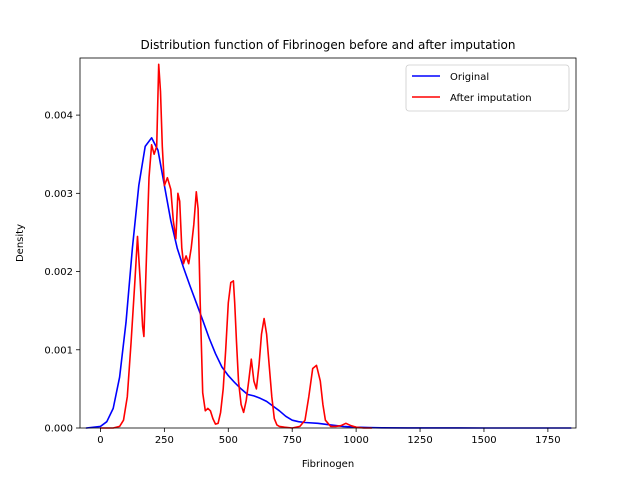 This screenshot has width=640, height=480. Describe the element at coordinates (58, 350) in the screenshot. I see `y-tick-label: 0.001` at that location.